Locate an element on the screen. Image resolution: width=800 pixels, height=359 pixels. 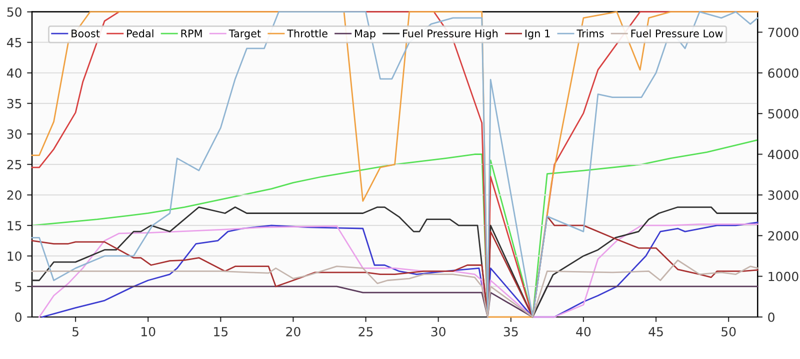
y-tick-label: 10 is located at coordinates (15, 256).